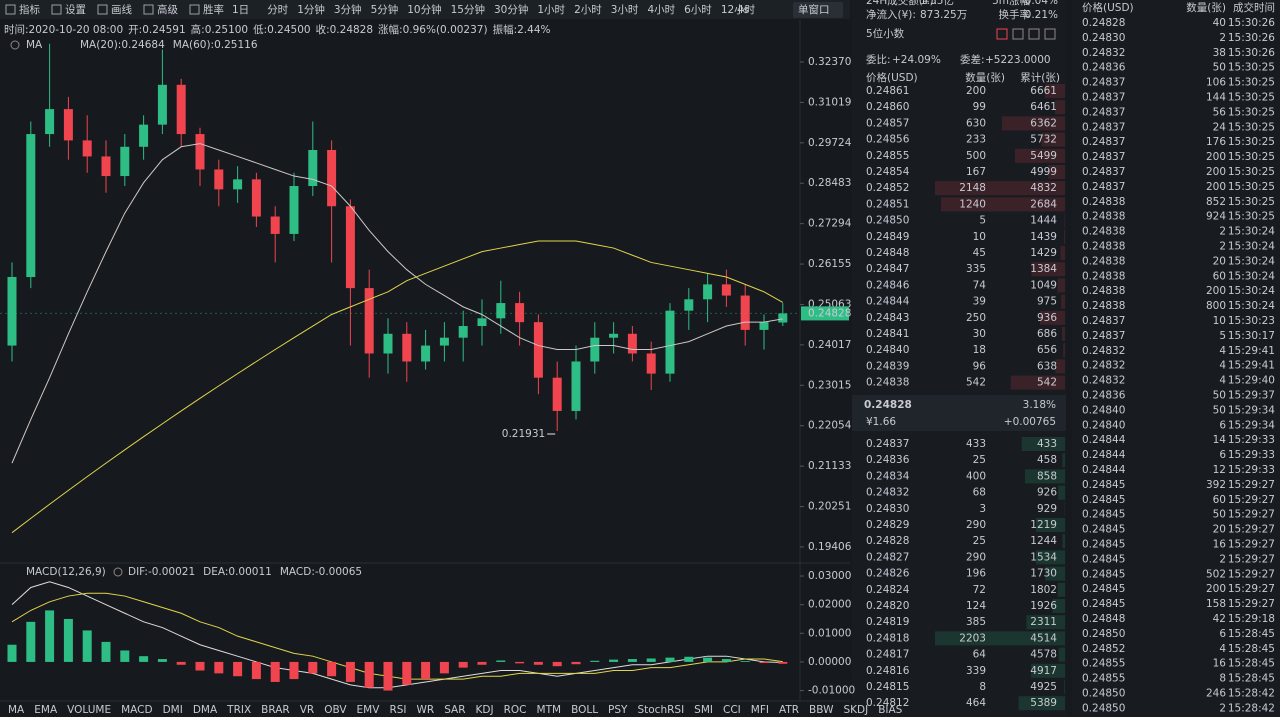 The image size is (1280, 717). Describe the element at coordinates (240, 10) in the screenshot. I see `interval-button: 1日` at that location.